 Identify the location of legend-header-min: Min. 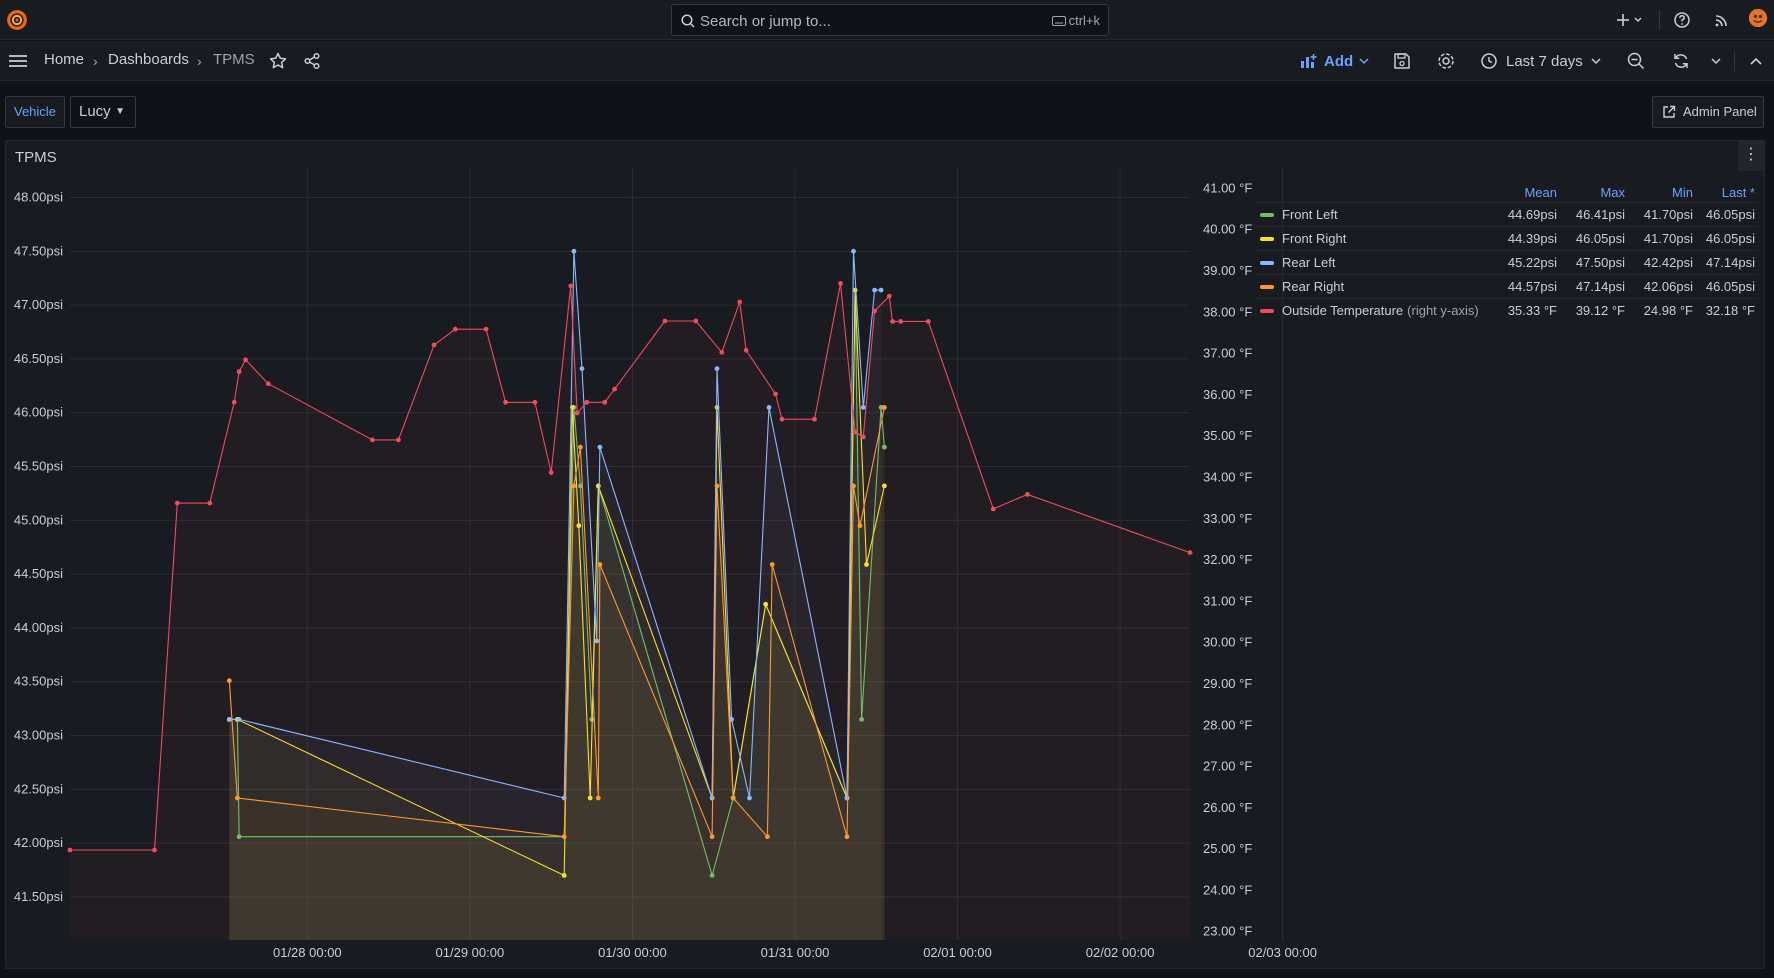
(1682, 192).